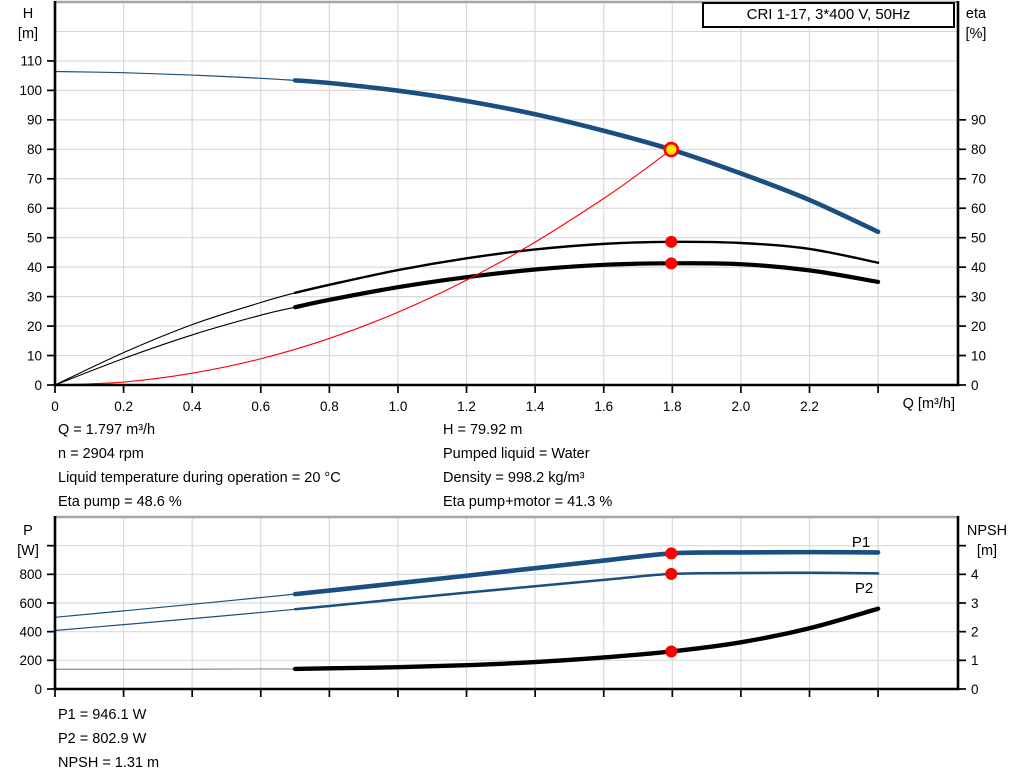  Describe the element at coordinates (987, 531) in the screenshot. I see `npsh-axis-title-line1: NPSH` at that location.